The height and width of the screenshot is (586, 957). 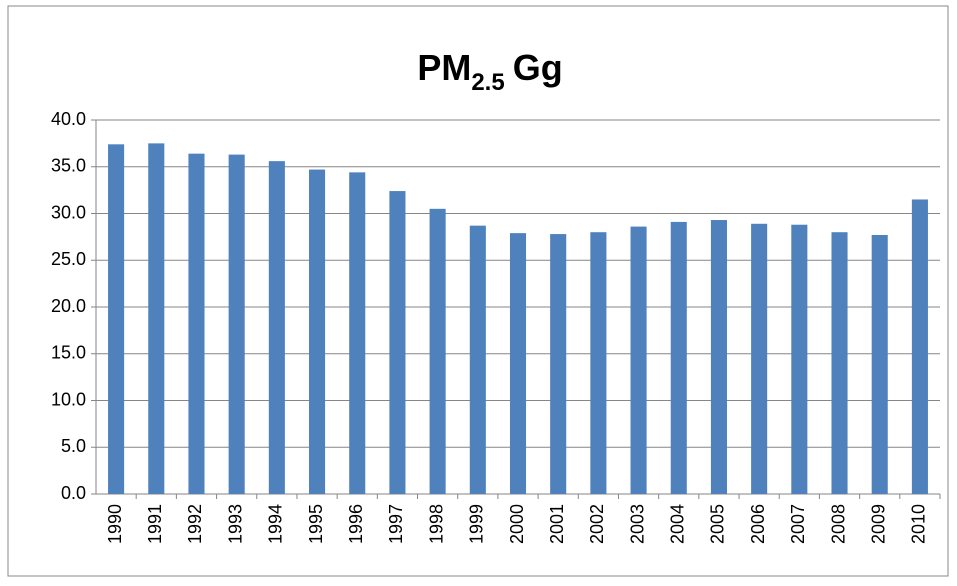 I want to click on x-tick-label: 1991, so click(x=155, y=524).